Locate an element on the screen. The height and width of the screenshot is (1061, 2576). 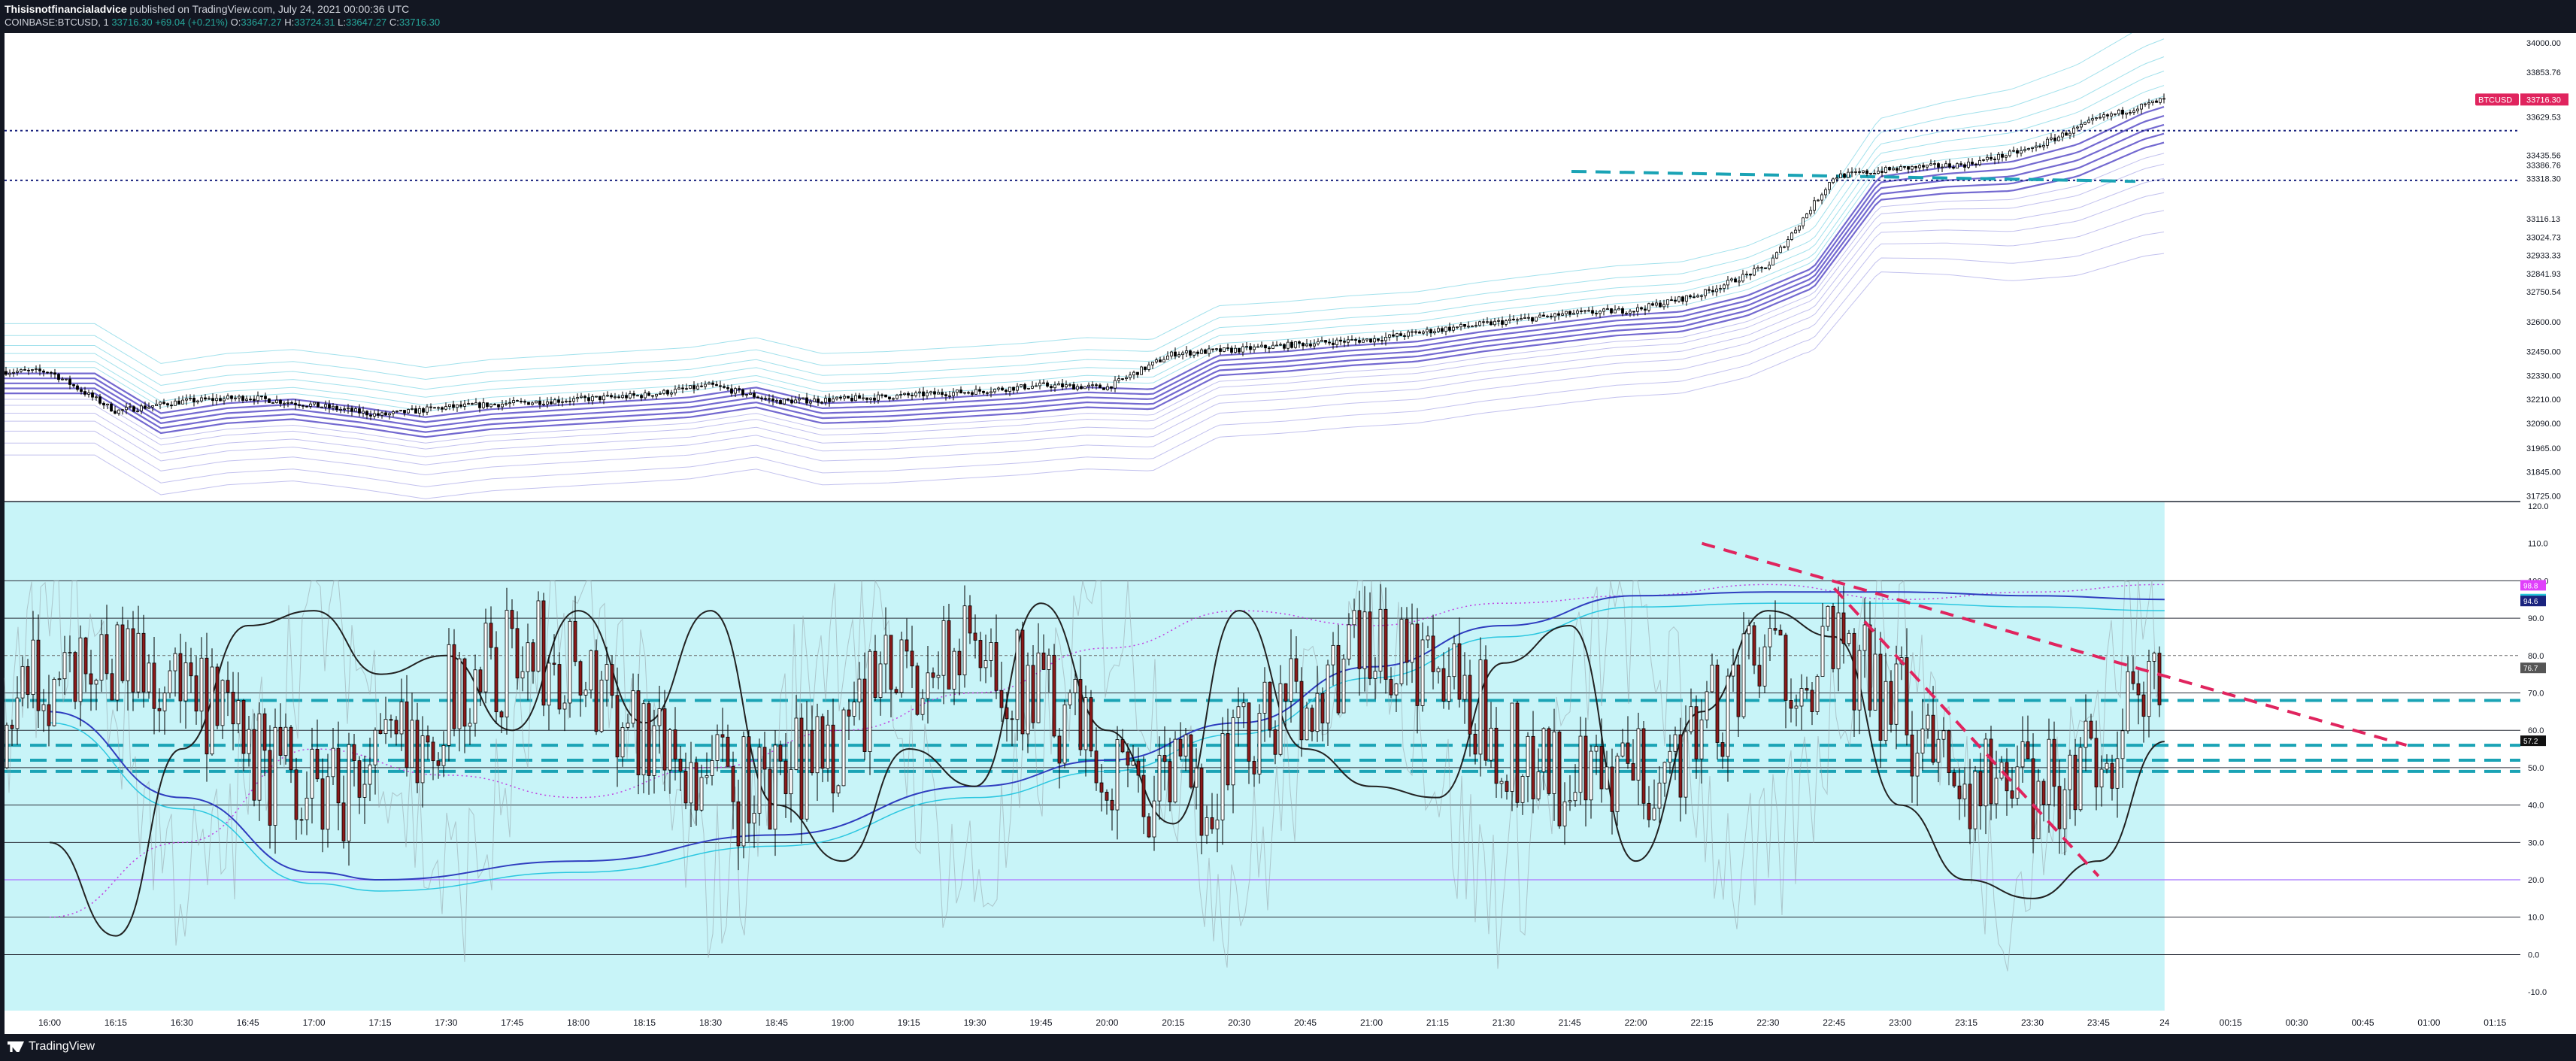
time-axis-label: 19:15 is located at coordinates (909, 1022).